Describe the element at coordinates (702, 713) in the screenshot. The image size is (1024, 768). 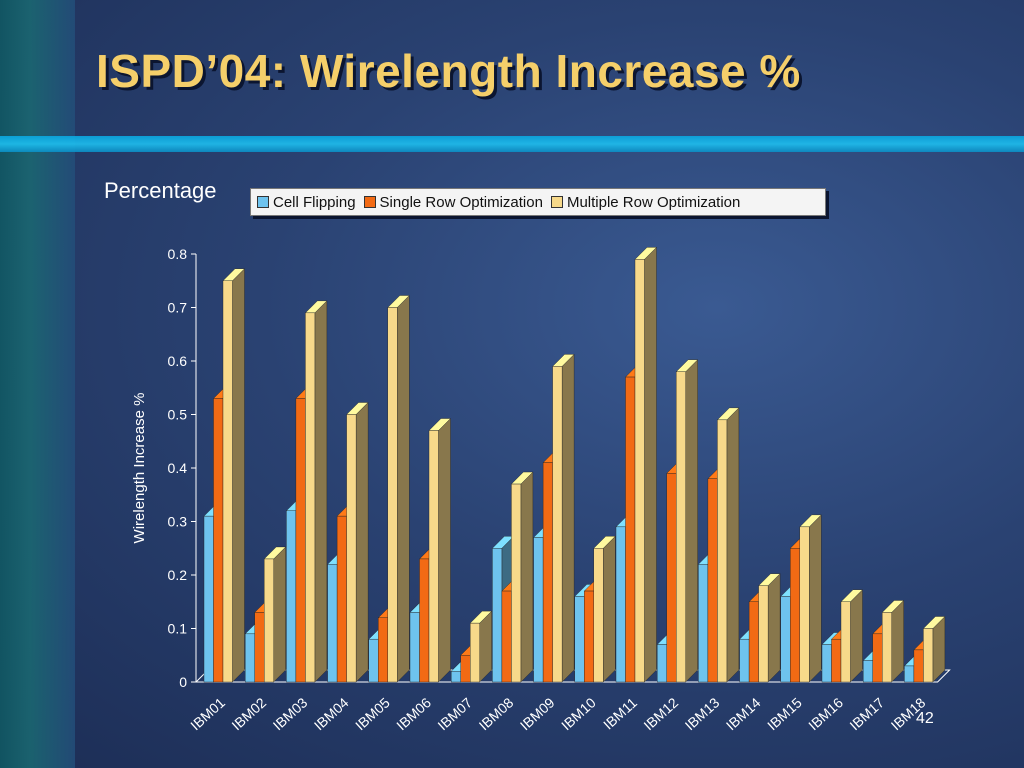
I see `x-tick-label: IBM13` at that location.